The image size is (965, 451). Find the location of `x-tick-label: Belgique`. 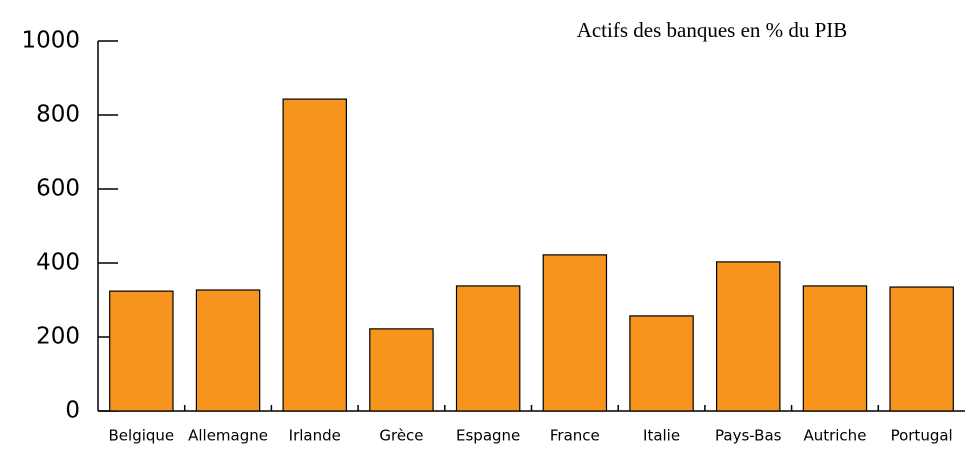

x-tick-label: Belgique is located at coordinates (142, 436).